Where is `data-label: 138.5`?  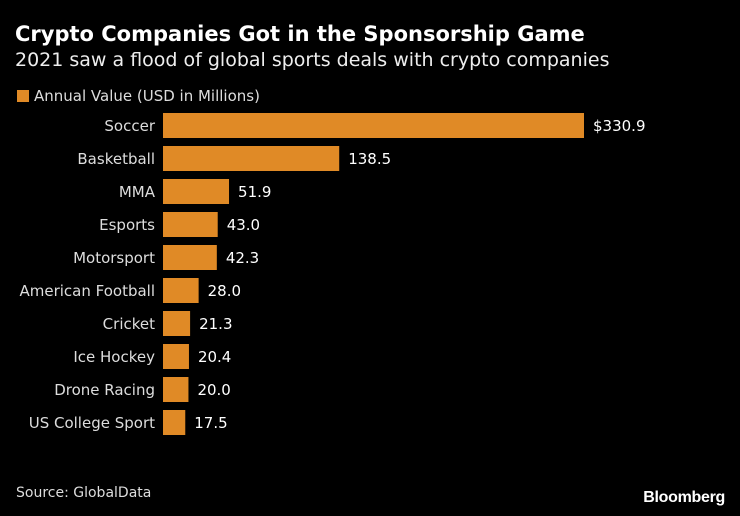 data-label: 138.5 is located at coordinates (369, 159).